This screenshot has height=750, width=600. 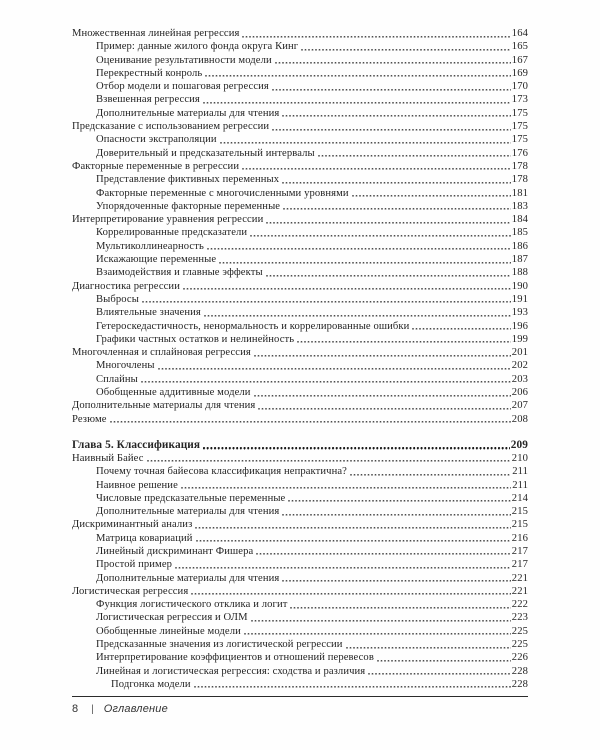 What do you see at coordinates (156, 33) in the screenshot?
I see `toc-entry-label: Множественная линейная регрессия` at bounding box center [156, 33].